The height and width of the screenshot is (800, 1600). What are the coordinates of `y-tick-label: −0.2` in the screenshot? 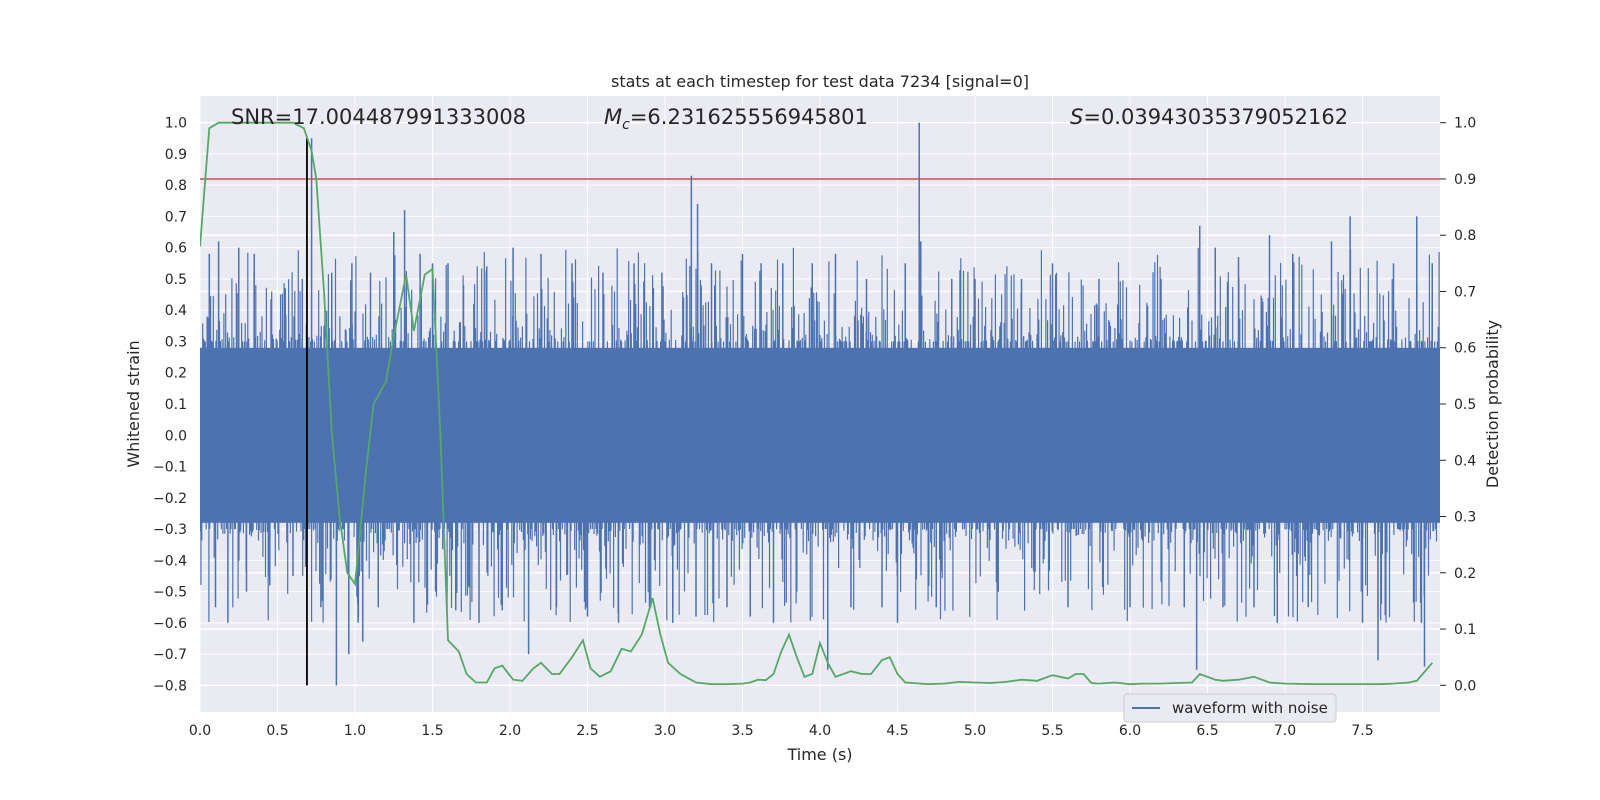 It's located at (170, 499).